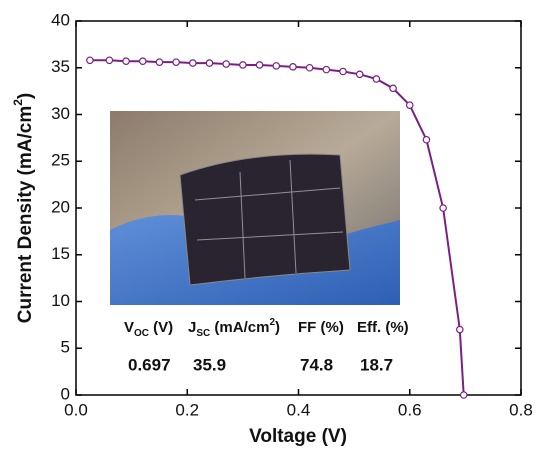 This screenshot has width=554, height=466. Describe the element at coordinates (76, 409) in the screenshot. I see `x-tick-label: 0.0` at that location.